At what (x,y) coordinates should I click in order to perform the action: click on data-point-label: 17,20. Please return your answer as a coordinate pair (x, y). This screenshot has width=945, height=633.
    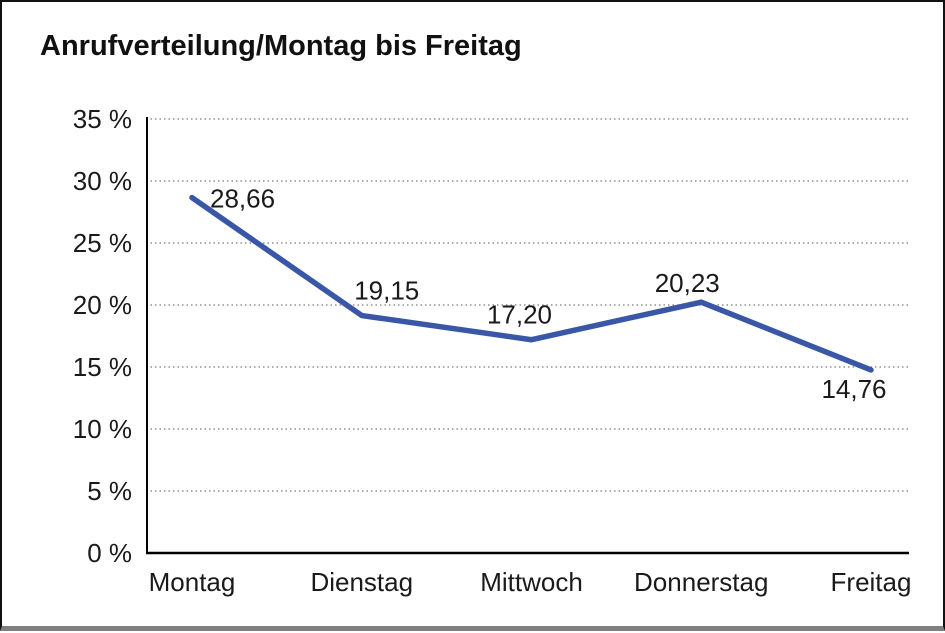
    Looking at the image, I should click on (519, 315).